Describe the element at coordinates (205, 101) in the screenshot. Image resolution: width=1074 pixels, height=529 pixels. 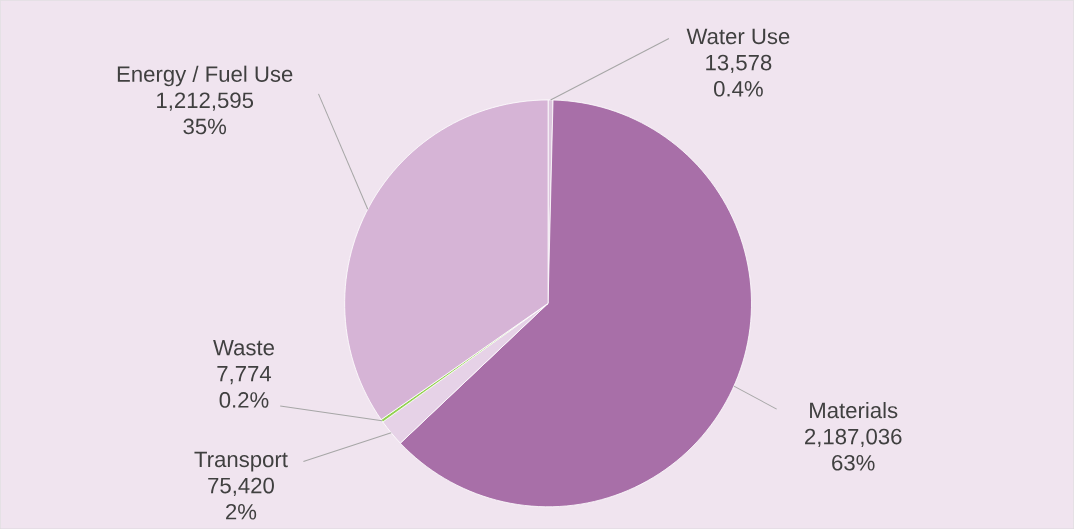
I see `data-label: 1,212,595` at that location.